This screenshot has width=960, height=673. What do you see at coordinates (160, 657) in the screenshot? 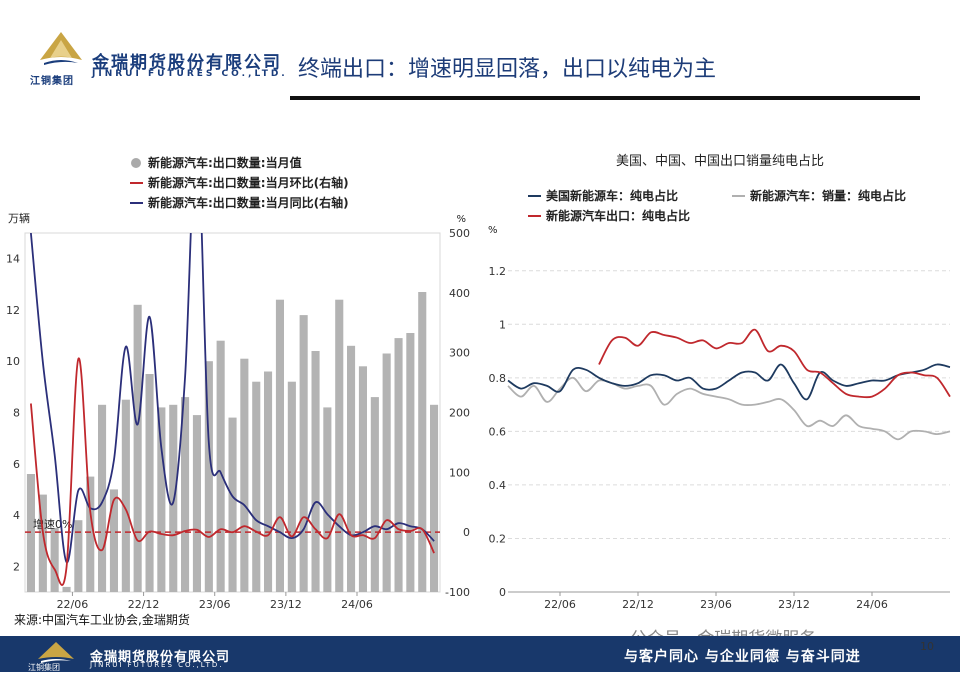
I see `footer-company-cn: 金瑞期货股份有限公司` at bounding box center [160, 657].